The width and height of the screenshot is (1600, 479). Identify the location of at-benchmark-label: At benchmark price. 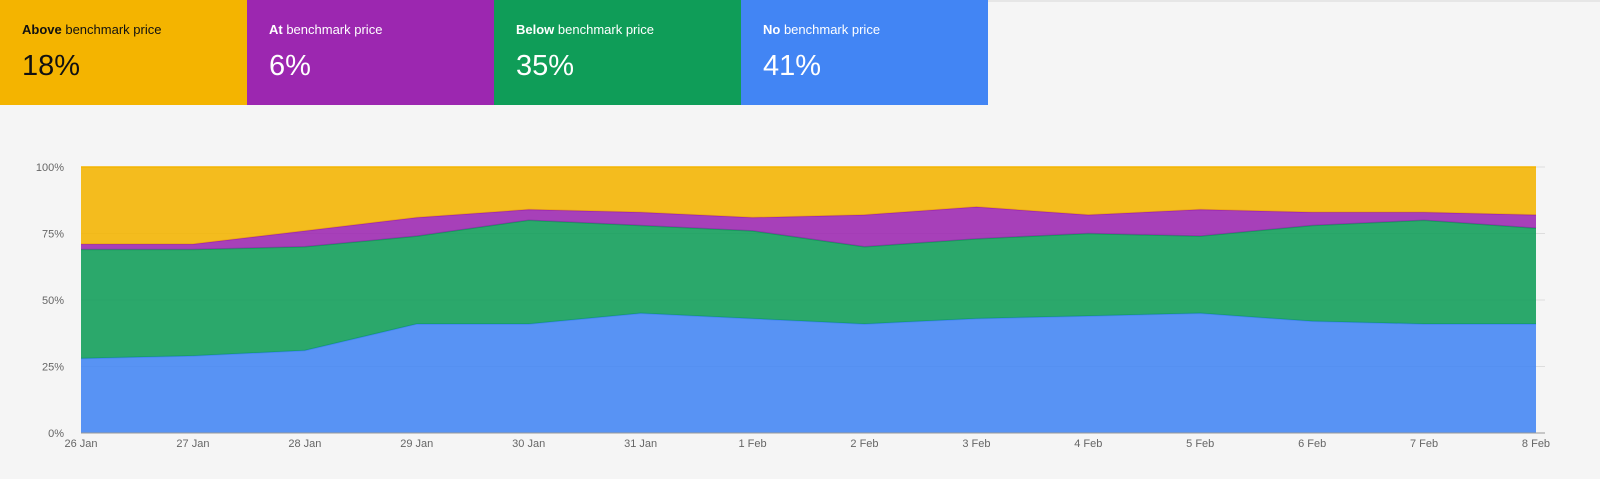
(381, 29).